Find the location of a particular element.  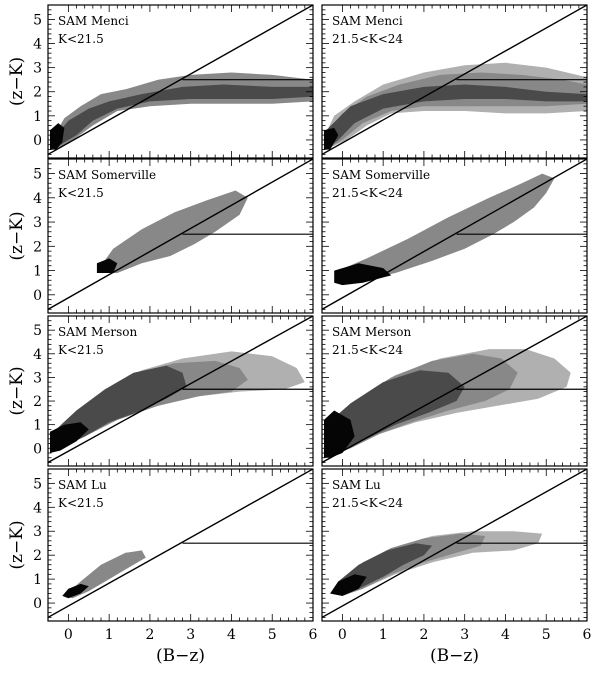

x-tick-label: 2 is located at coordinates (423, 635).